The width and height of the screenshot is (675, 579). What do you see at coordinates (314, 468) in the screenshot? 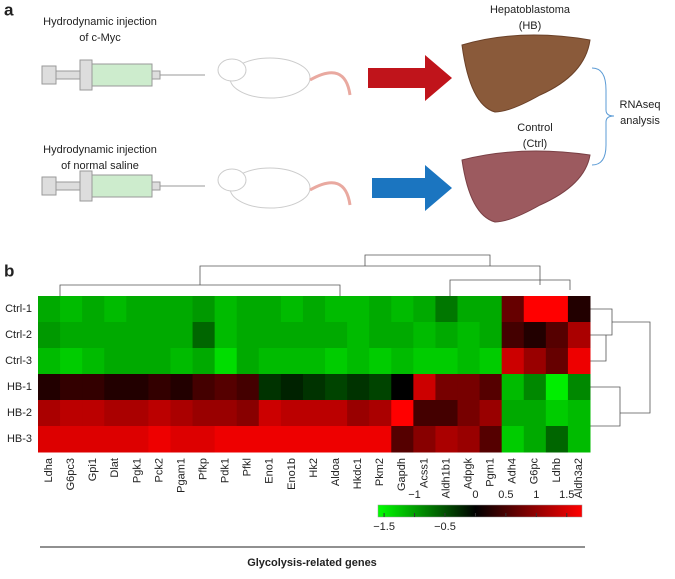
I see `column-label: Hk2` at bounding box center [314, 468].